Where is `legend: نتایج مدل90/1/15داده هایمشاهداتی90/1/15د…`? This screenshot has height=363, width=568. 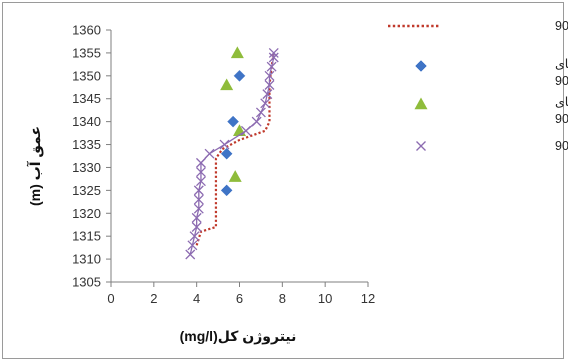 legend: نتایج مدل90/1/15داده هایمشاهداتی90/1/15د… is located at coordinates (478, 86).